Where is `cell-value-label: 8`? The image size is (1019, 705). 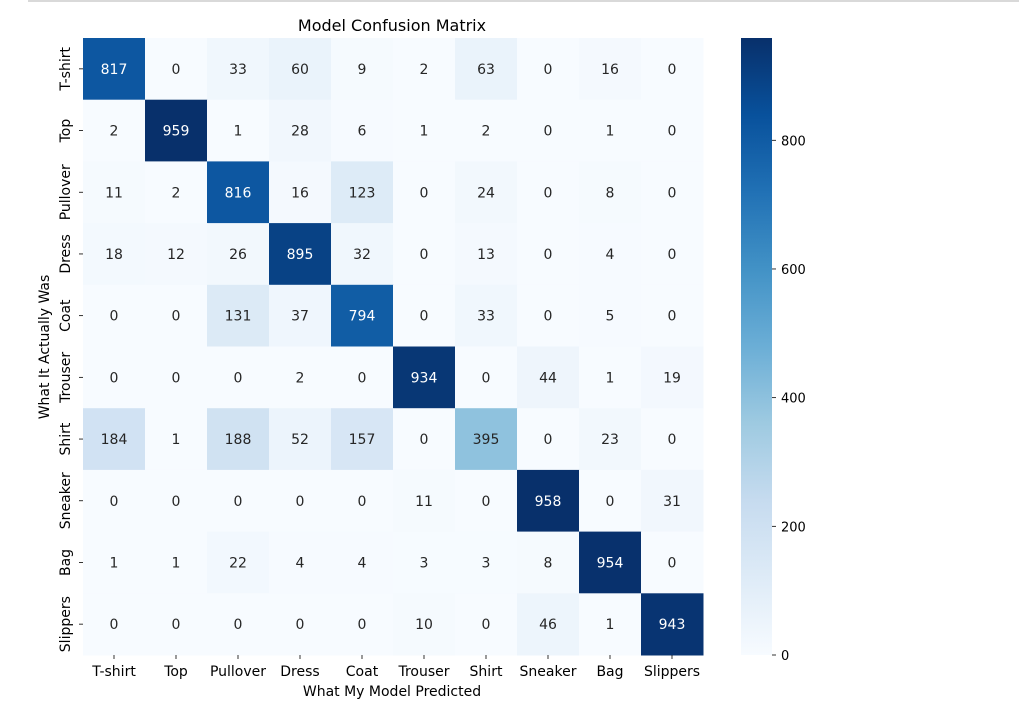
cell-value-label: 8 is located at coordinates (548, 563).